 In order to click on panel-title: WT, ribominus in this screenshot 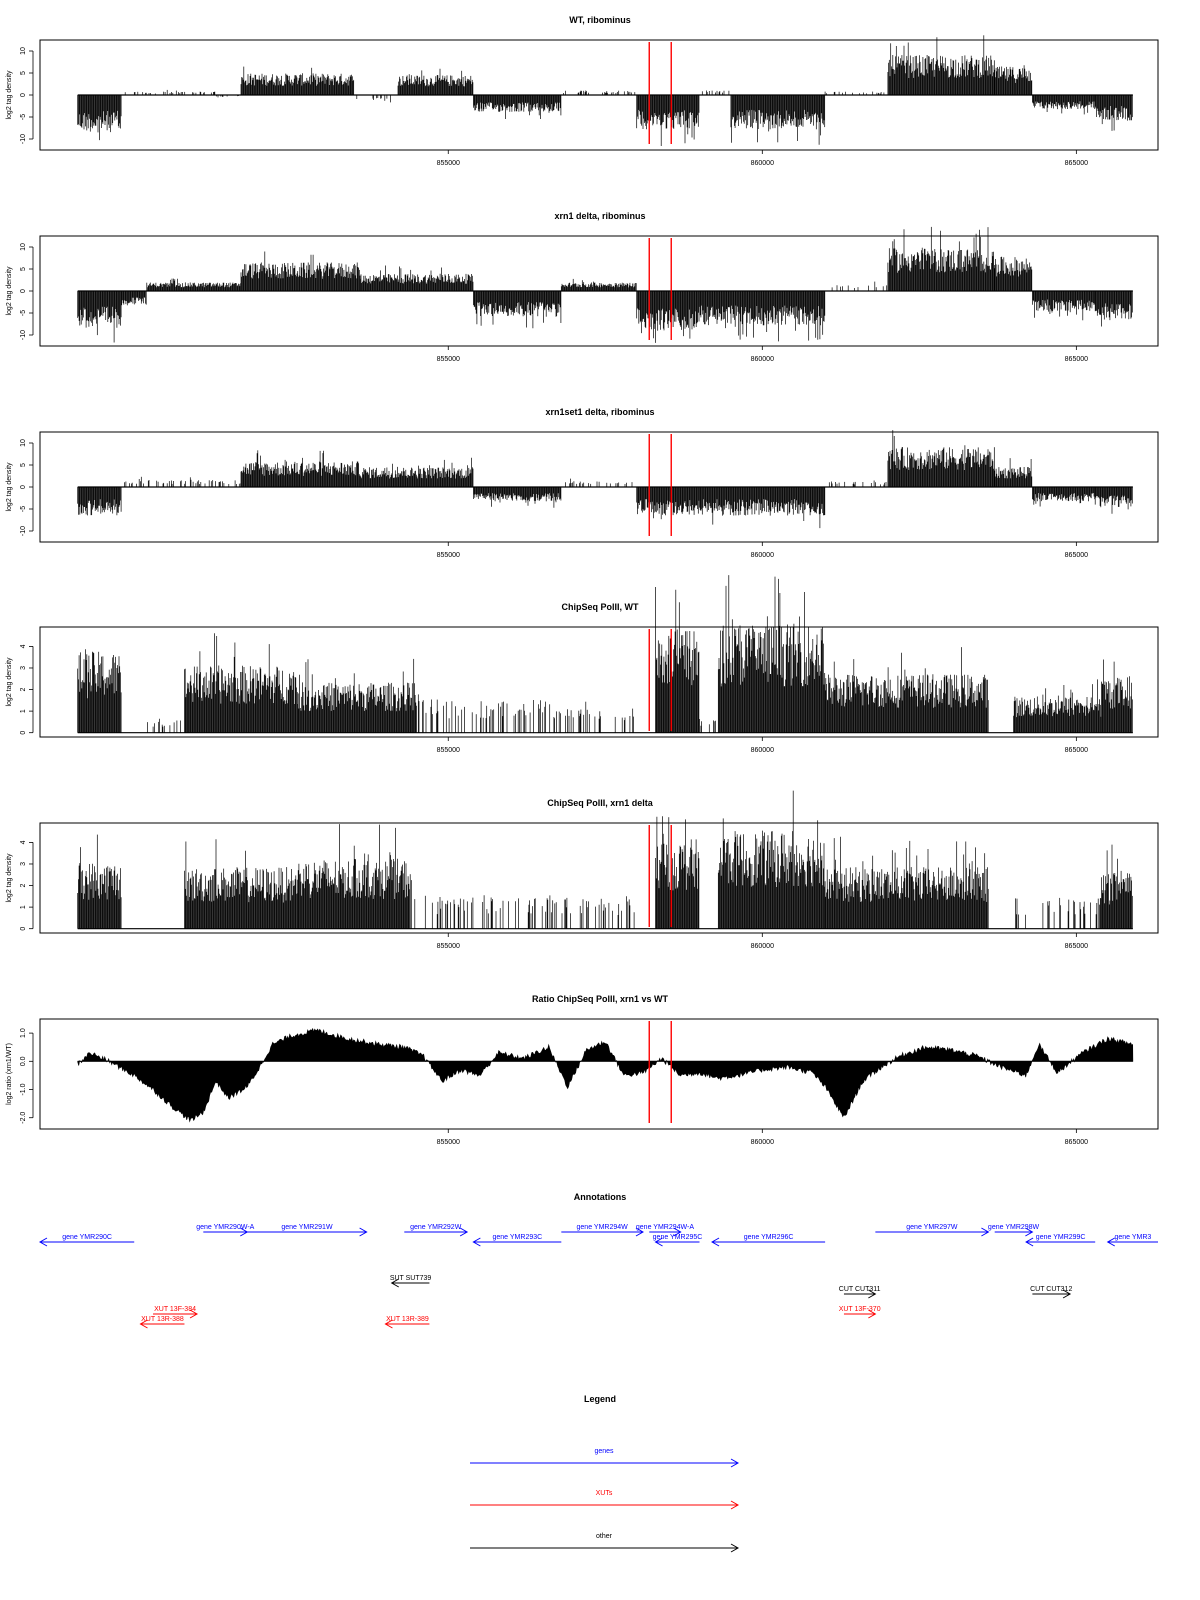, I will do `click(600, 20)`.